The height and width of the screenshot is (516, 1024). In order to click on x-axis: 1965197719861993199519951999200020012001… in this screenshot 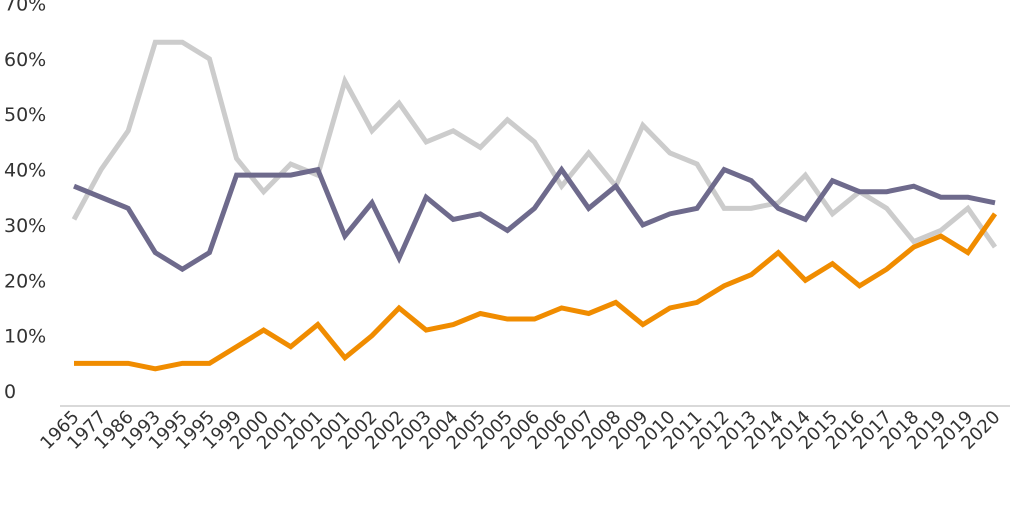, I will do `click(520, 430)`.